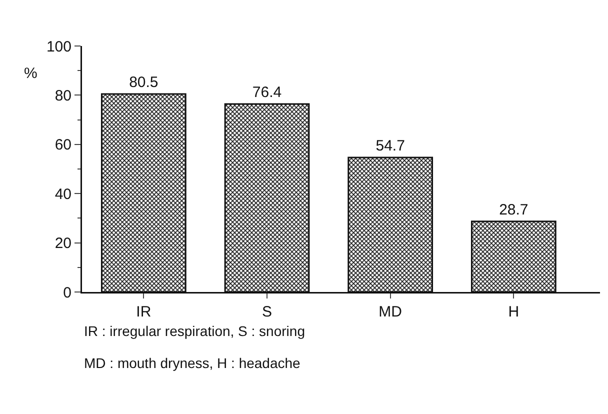  What do you see at coordinates (63, 243) in the screenshot?
I see `y-tick-label: 20` at bounding box center [63, 243].